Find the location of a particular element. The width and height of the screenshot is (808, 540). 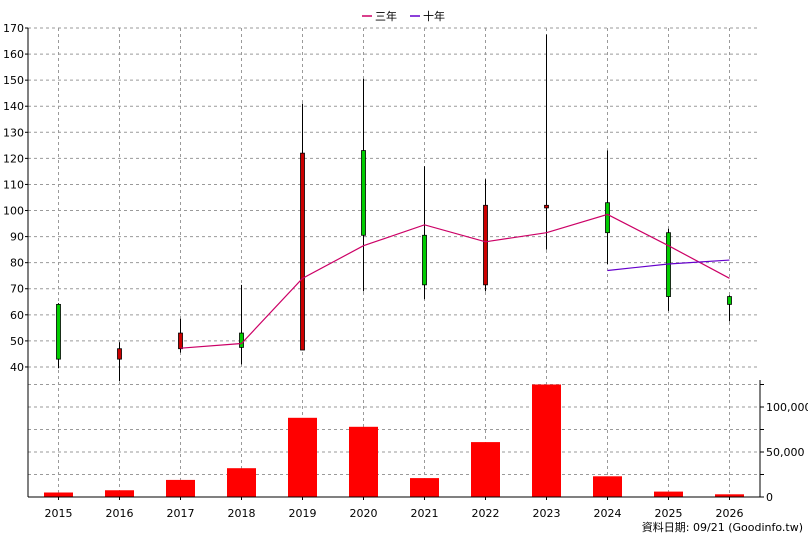

price-tick-label: 150 is located at coordinates (13, 80).